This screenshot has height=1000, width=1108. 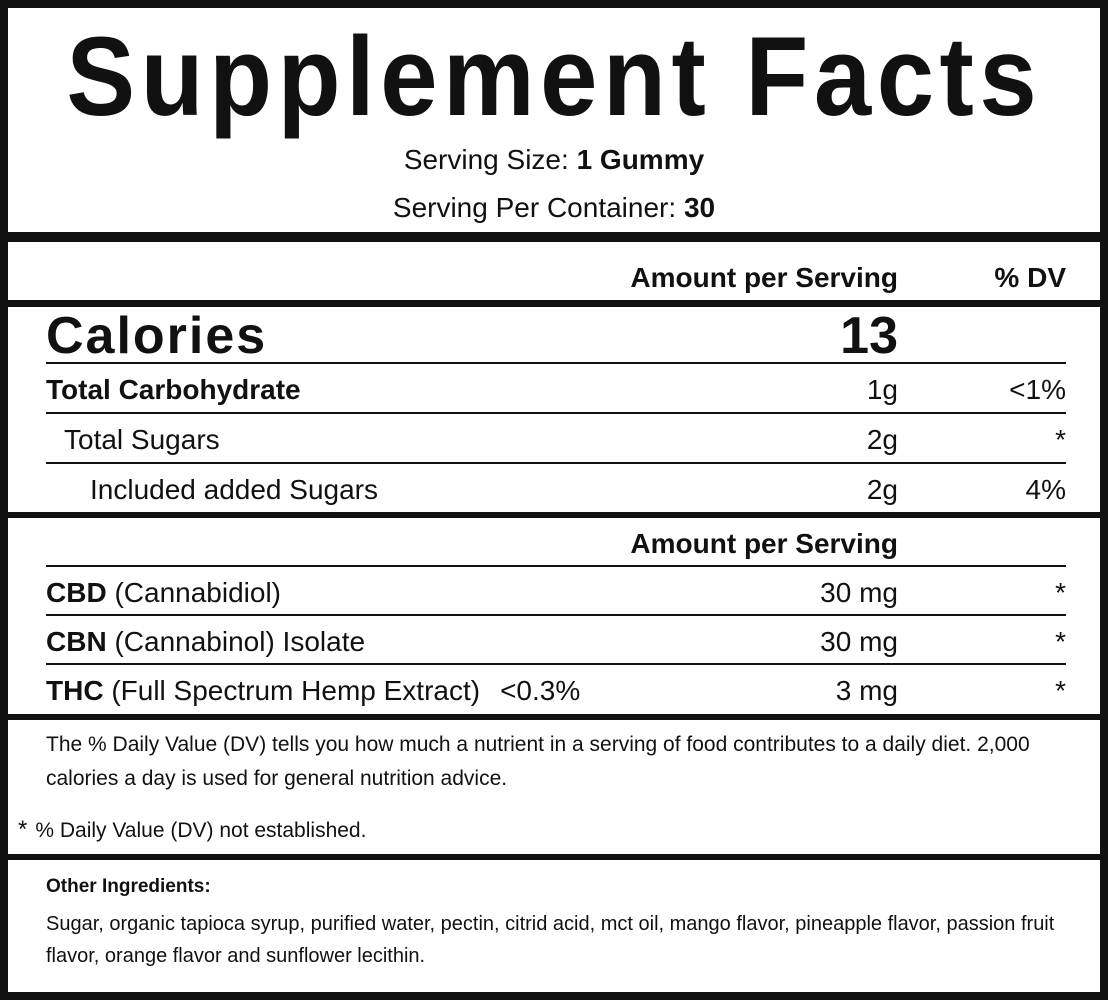 What do you see at coordinates (75, 690) in the screenshot?
I see `cannabinoid-code: THC` at bounding box center [75, 690].